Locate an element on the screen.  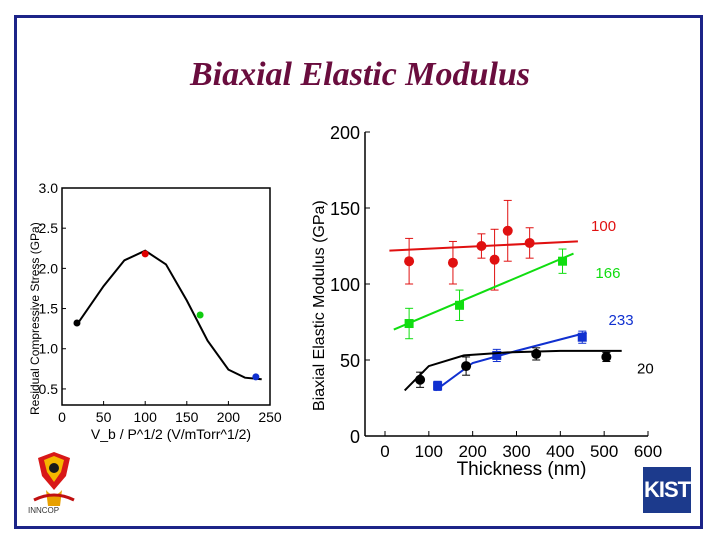
y-axis-label: Residual Compressive Stress (GPa) is located at coordinates (35, 318).